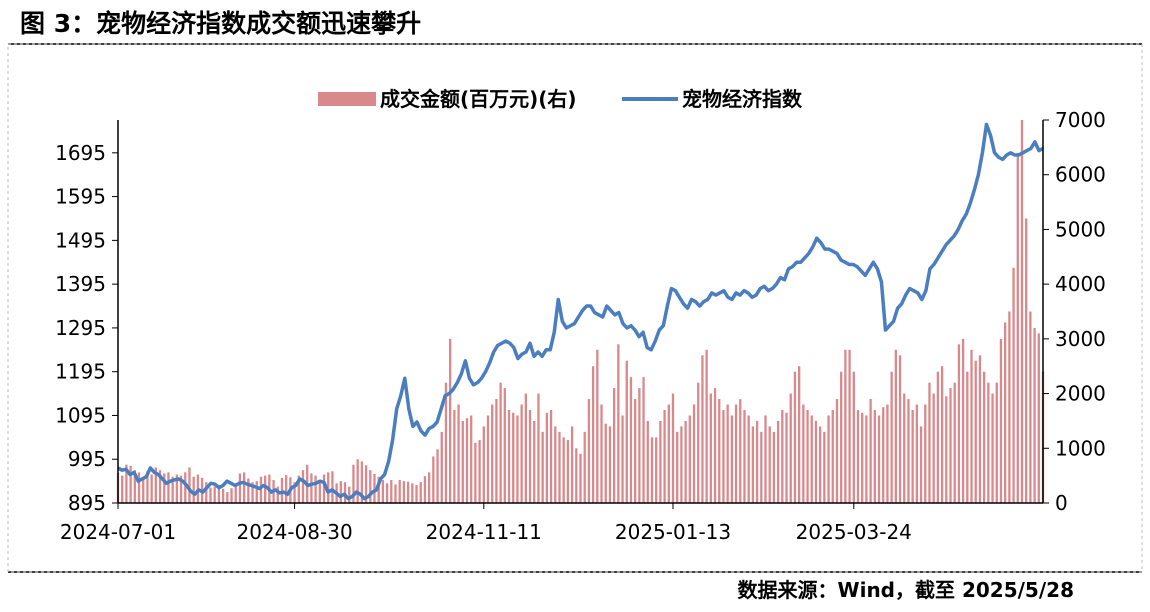  Describe the element at coordinates (80, 284) in the screenshot. I see `left-tick-label: 1395` at that location.